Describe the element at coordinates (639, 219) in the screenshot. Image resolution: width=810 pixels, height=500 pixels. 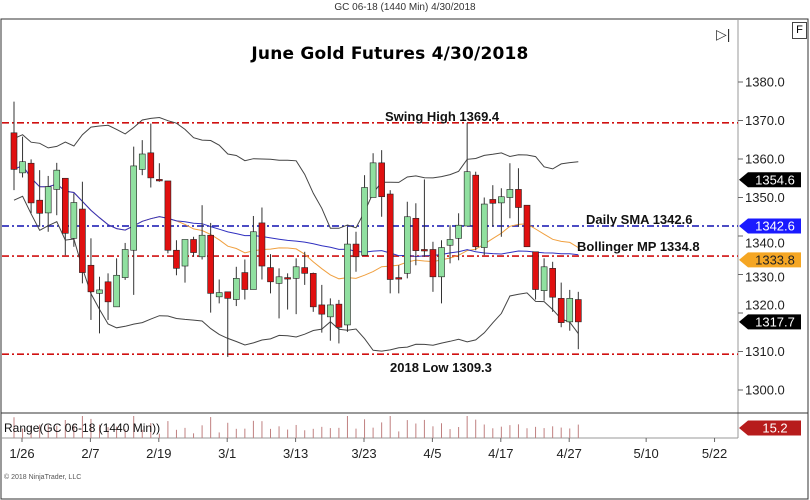
I see `daily-sma-annotation: Daily SMA 1342.6` at that location.